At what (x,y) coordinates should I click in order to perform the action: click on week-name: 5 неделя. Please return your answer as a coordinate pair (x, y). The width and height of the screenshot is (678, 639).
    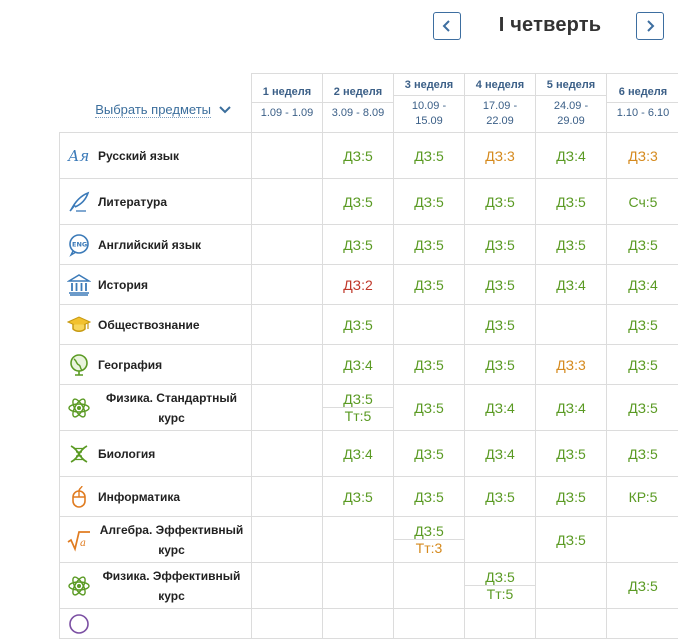
    Looking at the image, I should click on (571, 85).